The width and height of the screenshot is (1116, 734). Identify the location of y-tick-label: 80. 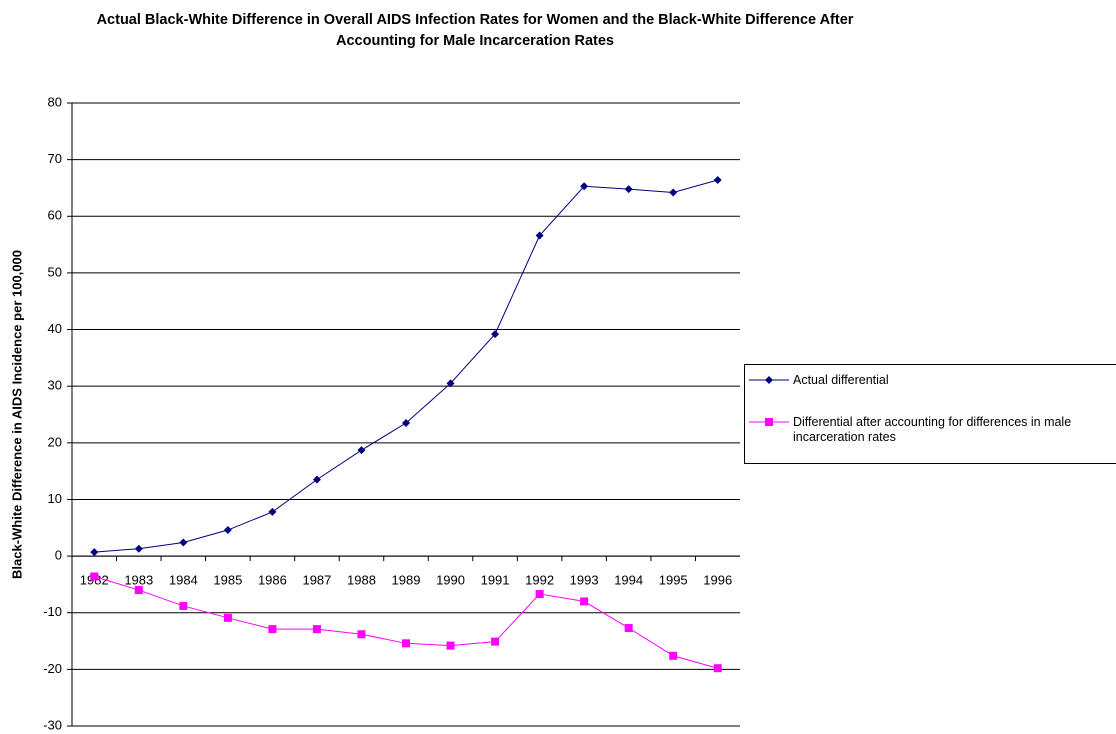
(55, 101).